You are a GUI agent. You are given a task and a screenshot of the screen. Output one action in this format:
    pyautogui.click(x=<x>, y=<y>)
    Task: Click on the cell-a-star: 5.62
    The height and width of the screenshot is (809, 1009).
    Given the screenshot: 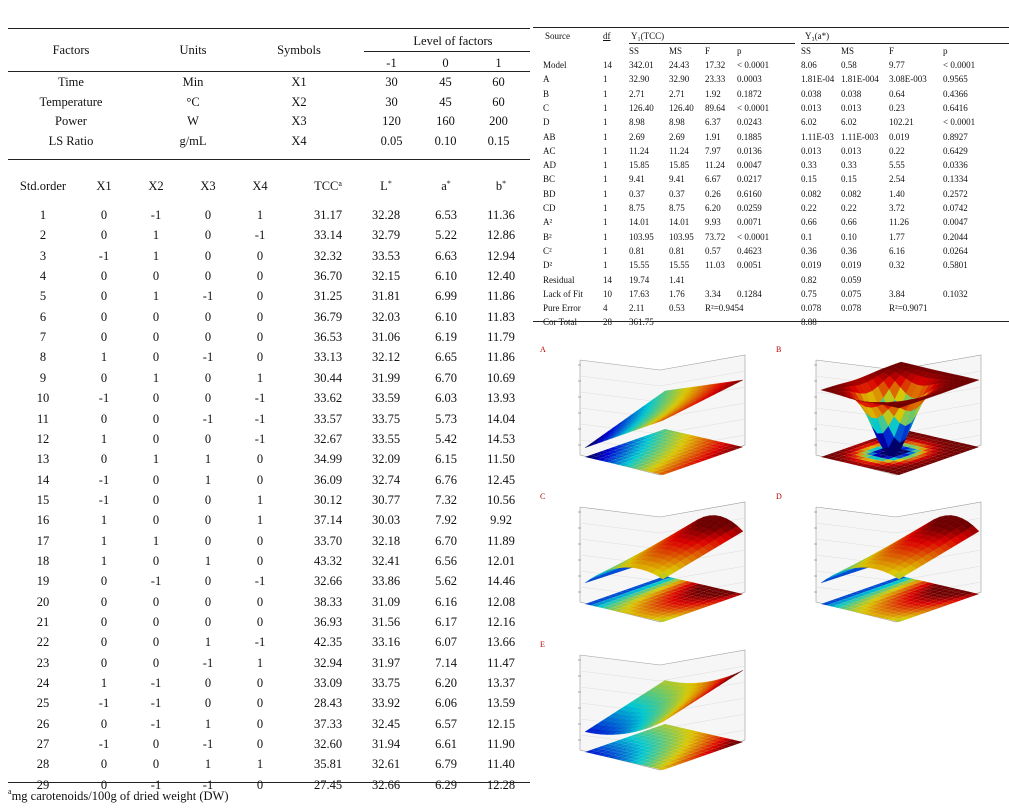 What is the action you would take?
    pyautogui.click(x=446, y=581)
    